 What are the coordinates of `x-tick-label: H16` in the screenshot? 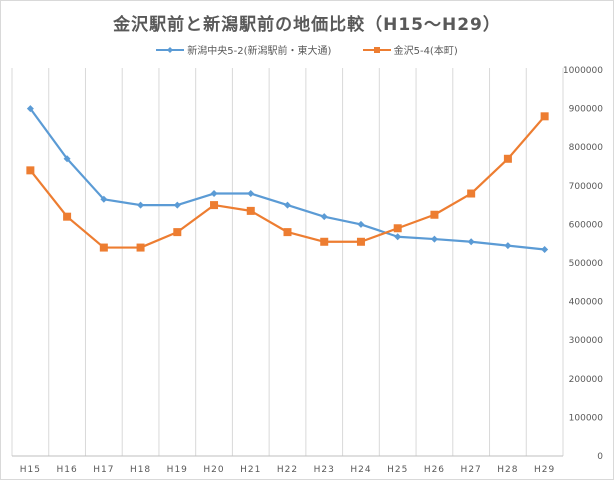 It's located at (66, 470).